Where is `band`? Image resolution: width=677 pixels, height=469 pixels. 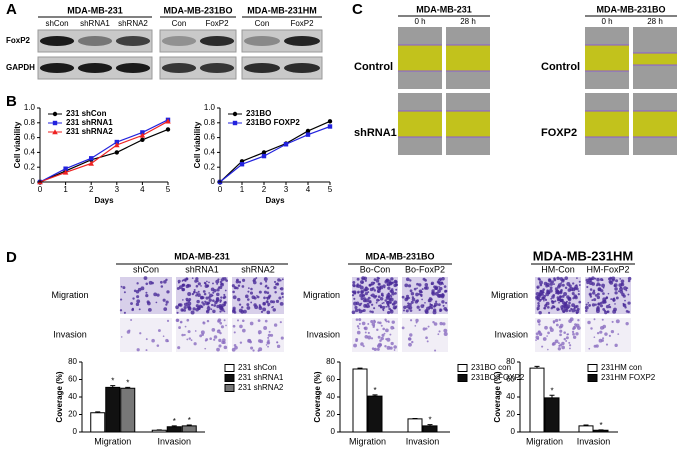 band is located at coordinates (95, 41).